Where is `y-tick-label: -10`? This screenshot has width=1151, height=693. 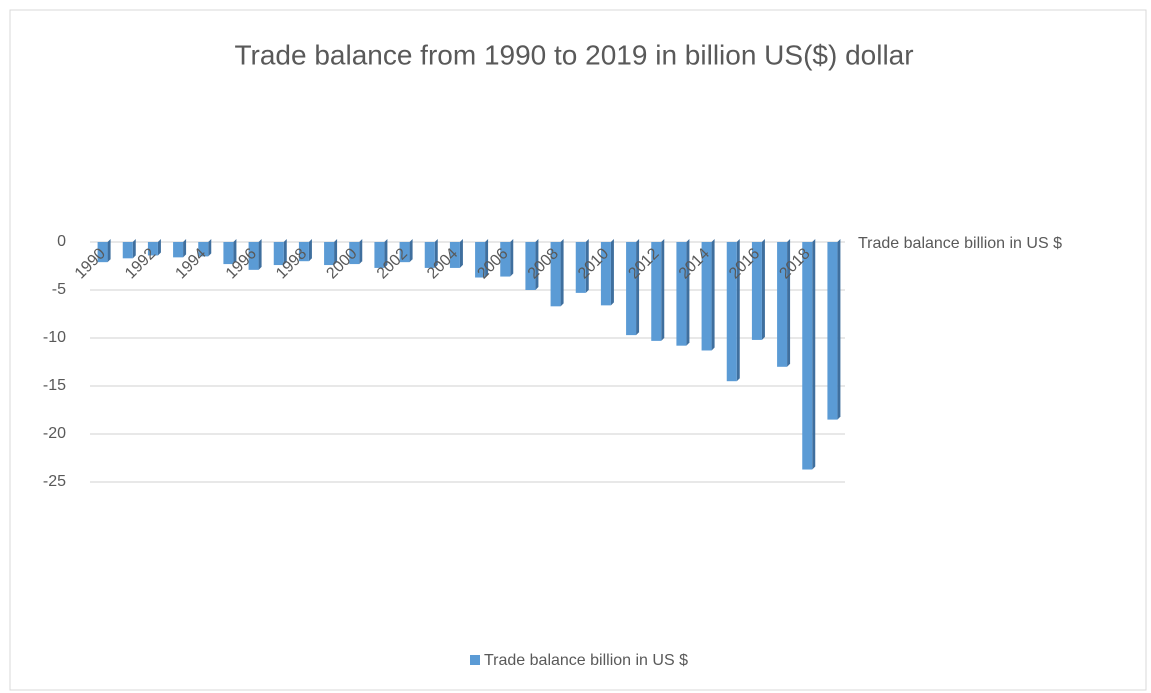
y-tick-label: -10 is located at coordinates (54, 337).